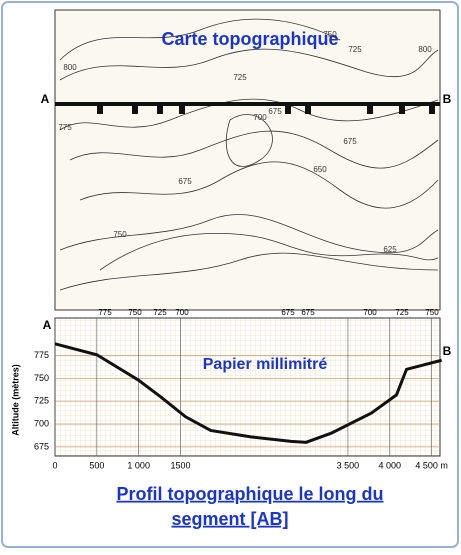 Image resolution: width=461 pixels, height=555 pixels. What do you see at coordinates (41, 355) in the screenshot?
I see `y-tick-label: 775` at bounding box center [41, 355].